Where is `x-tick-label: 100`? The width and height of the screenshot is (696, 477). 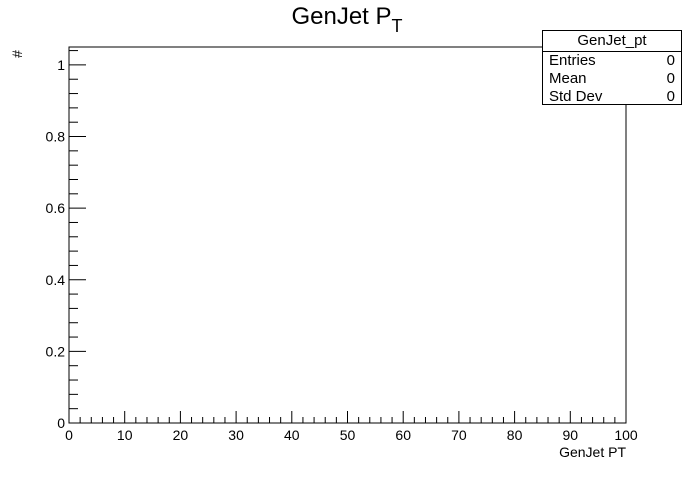 x-tick-label: 100 is located at coordinates (626, 435).